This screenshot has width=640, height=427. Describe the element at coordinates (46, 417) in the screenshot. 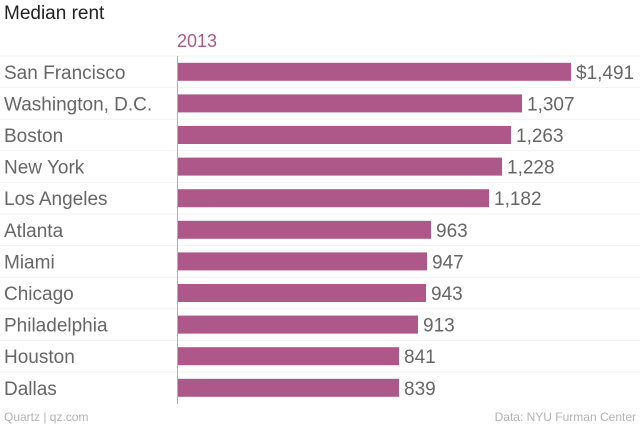

I see `footer-source: Quartz | qz.com` at that location.